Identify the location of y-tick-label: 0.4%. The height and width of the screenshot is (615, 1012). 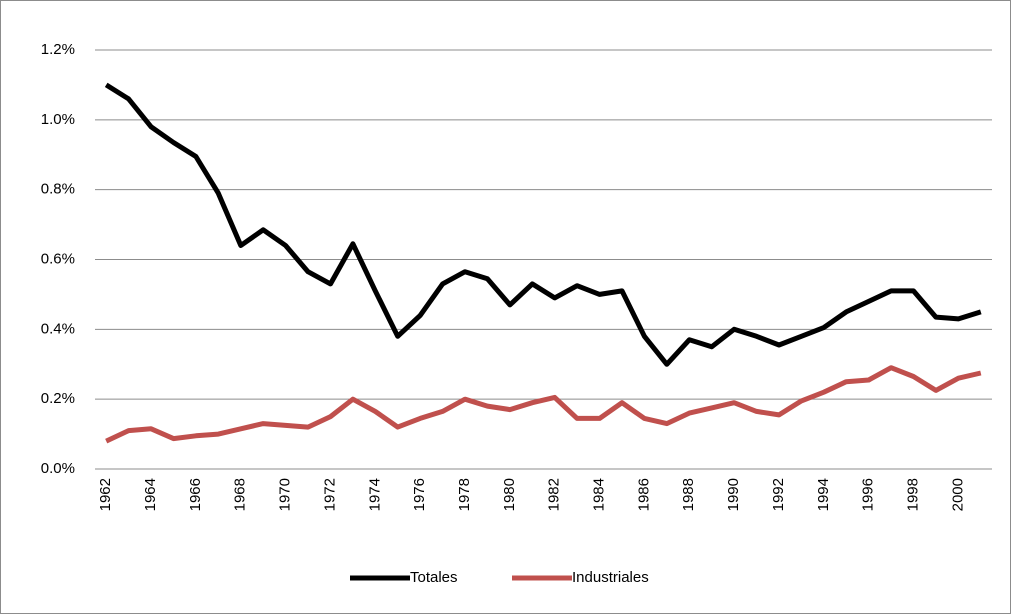
(58, 328).